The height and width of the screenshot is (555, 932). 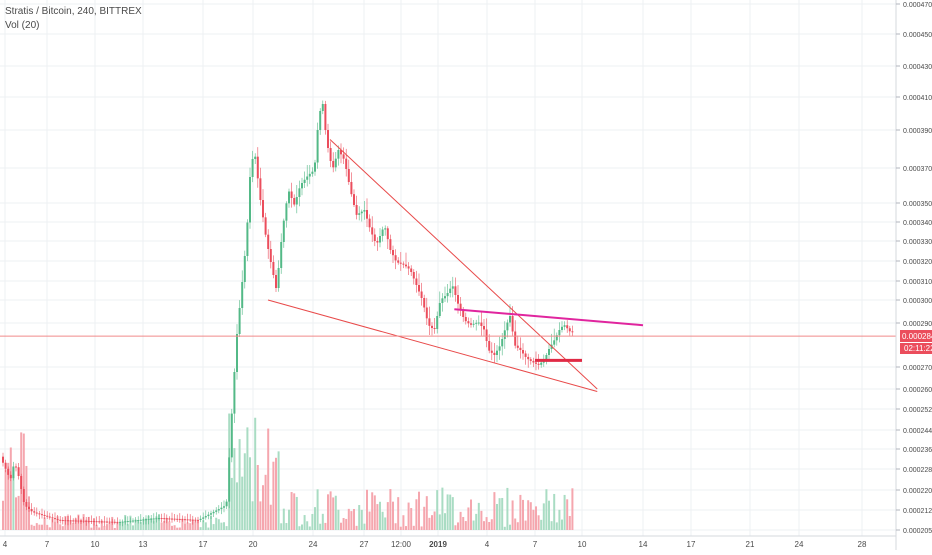 I want to click on time-tick-label: 20, so click(x=253, y=544).